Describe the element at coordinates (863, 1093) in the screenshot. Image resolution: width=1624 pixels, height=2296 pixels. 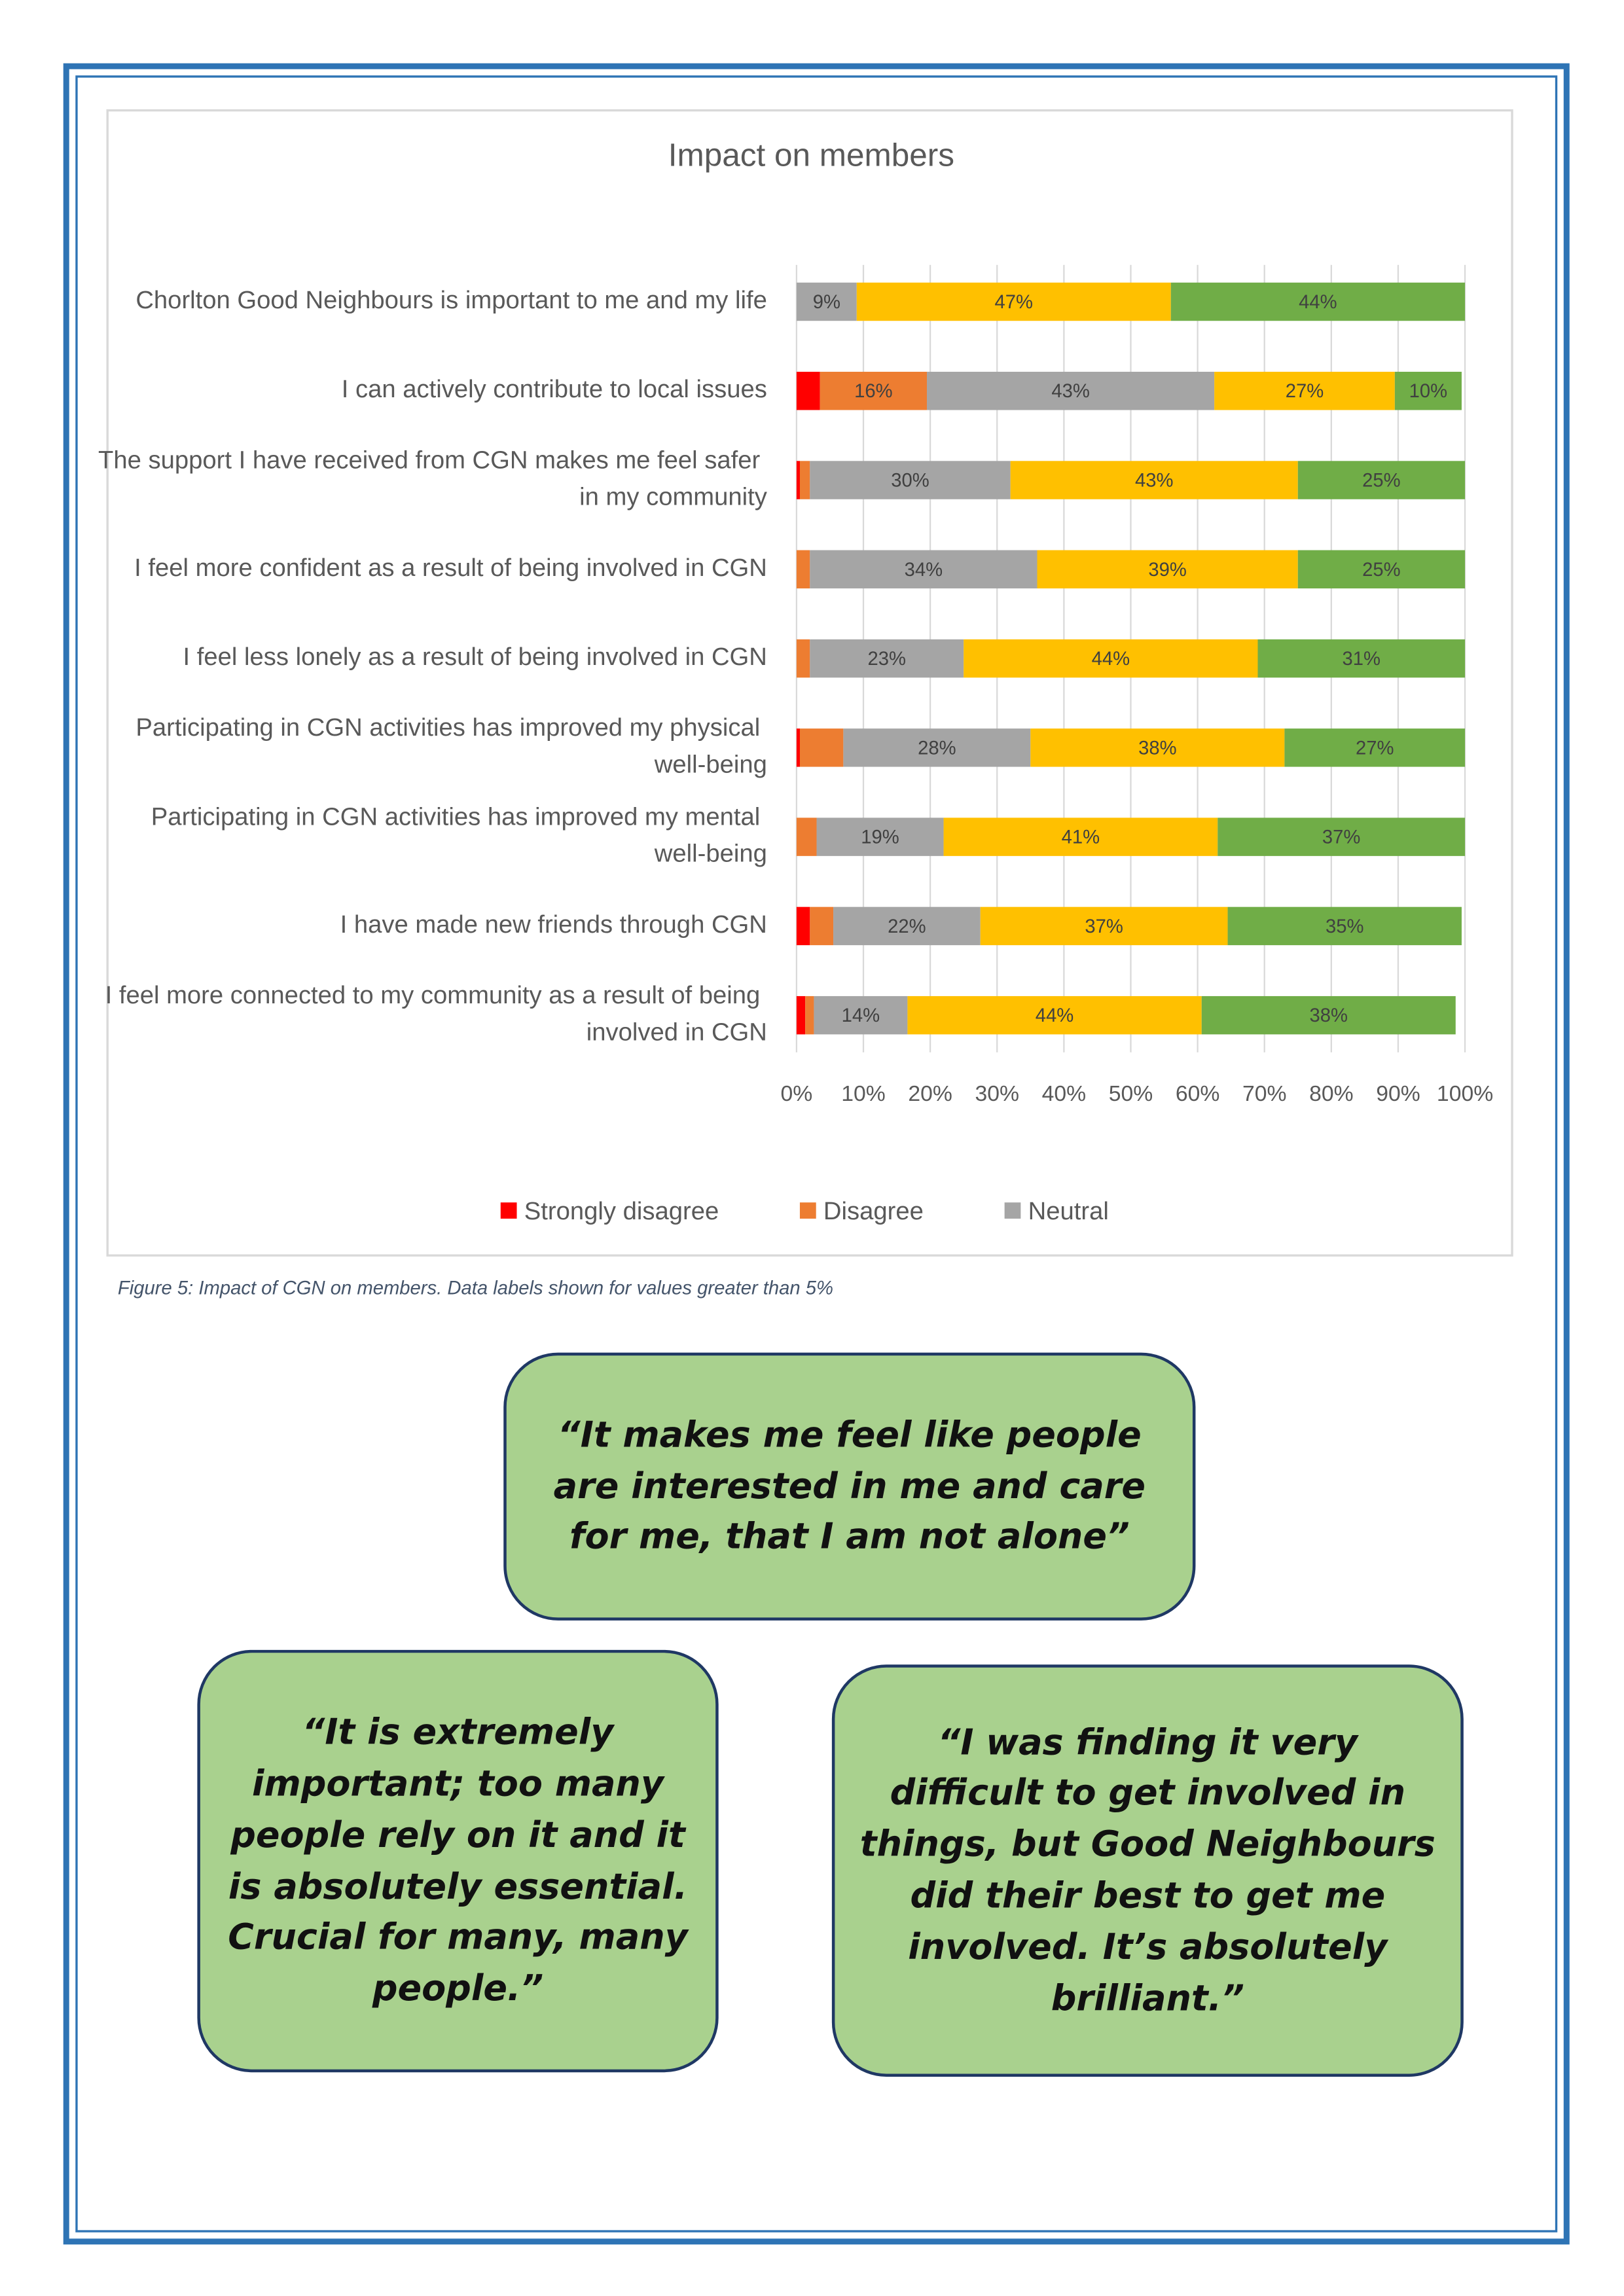
I see `x-tick-label: 10%` at that location.